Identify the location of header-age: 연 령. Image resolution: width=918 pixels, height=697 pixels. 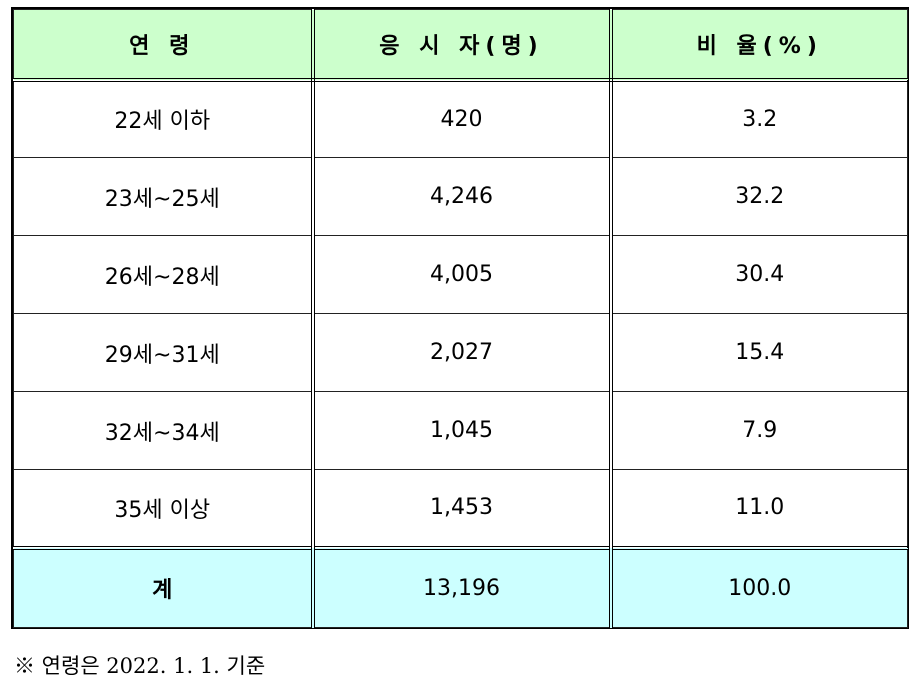
(164, 45).